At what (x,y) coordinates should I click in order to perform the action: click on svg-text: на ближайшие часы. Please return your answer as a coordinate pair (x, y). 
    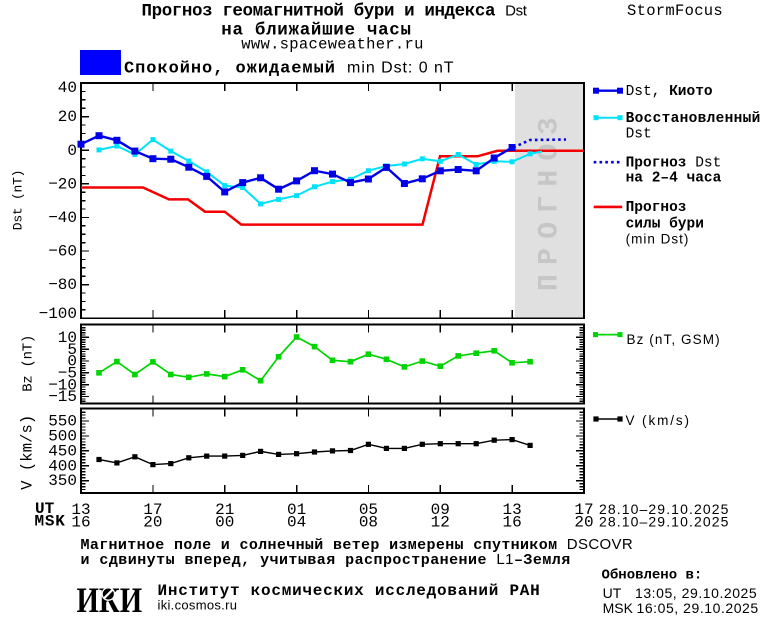
    Looking at the image, I should click on (316, 30).